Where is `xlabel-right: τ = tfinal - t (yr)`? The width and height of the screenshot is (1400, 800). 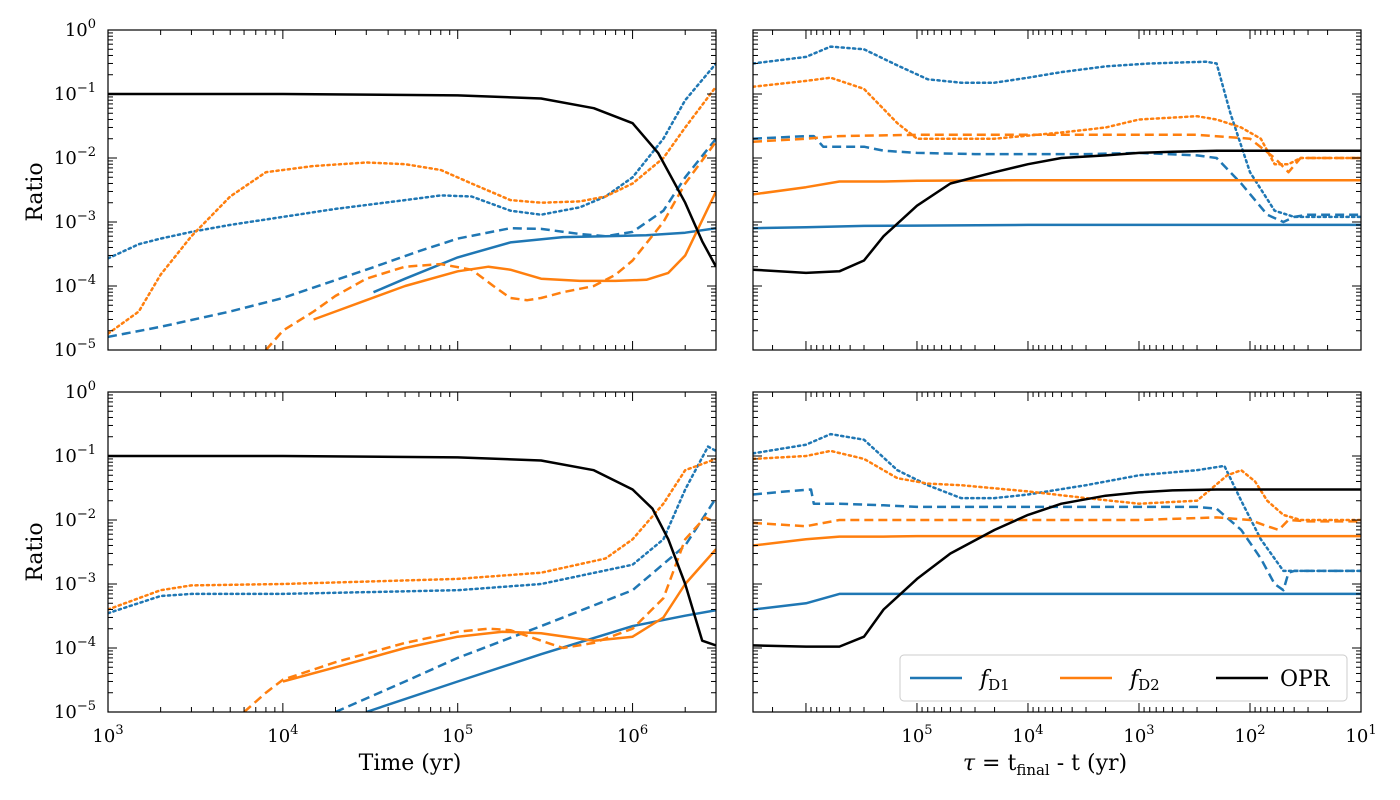 xlabel-right: τ = tfinal - t (yr) is located at coordinates (1045, 765).